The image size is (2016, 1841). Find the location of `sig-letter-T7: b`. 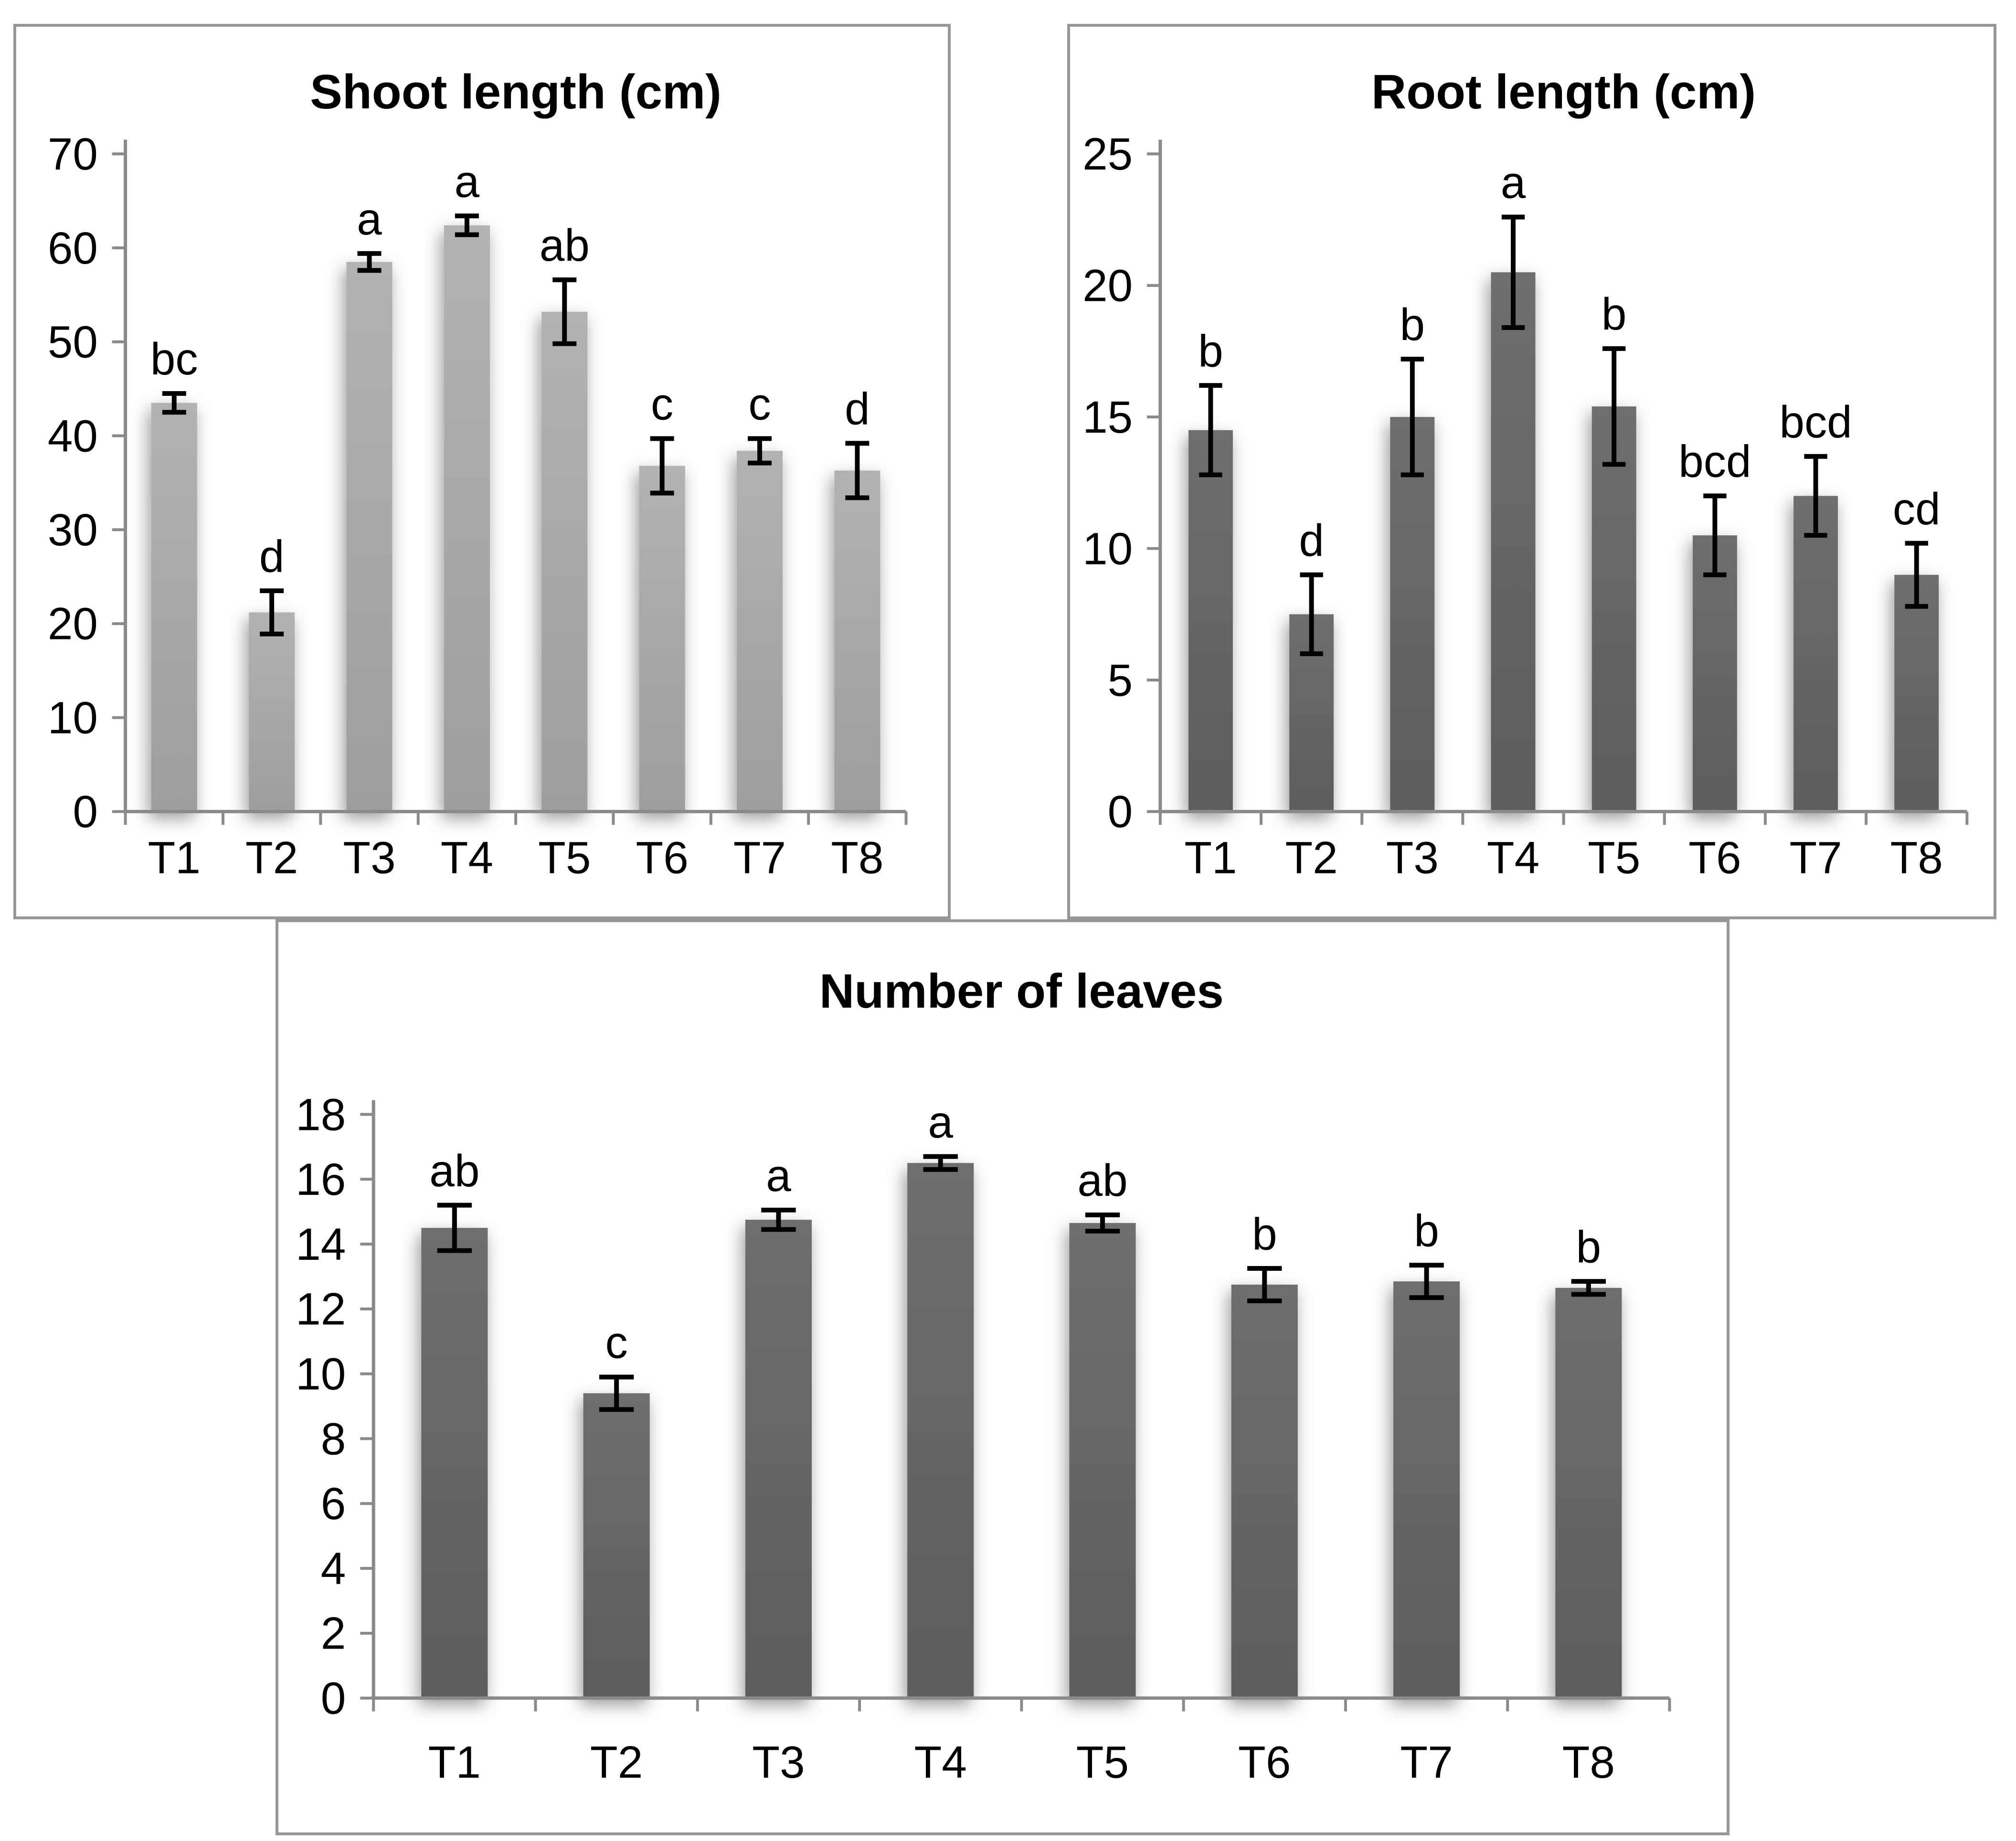

sig-letter-T7: b is located at coordinates (1426, 1231).